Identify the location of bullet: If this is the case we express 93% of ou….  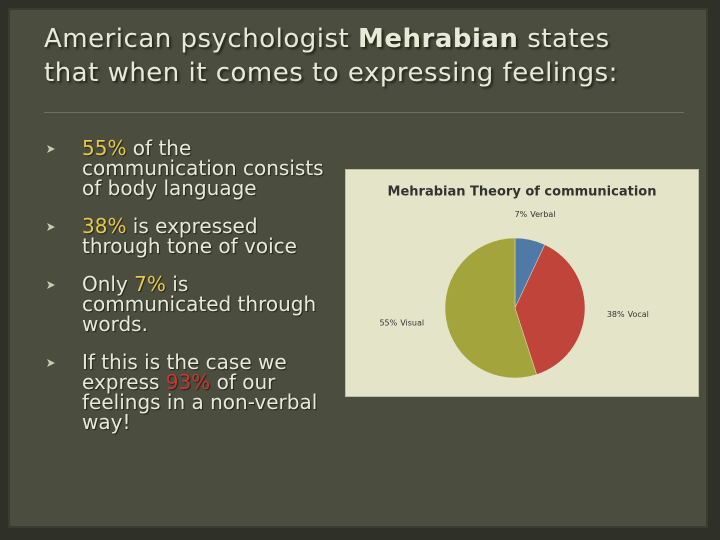
(189, 392).